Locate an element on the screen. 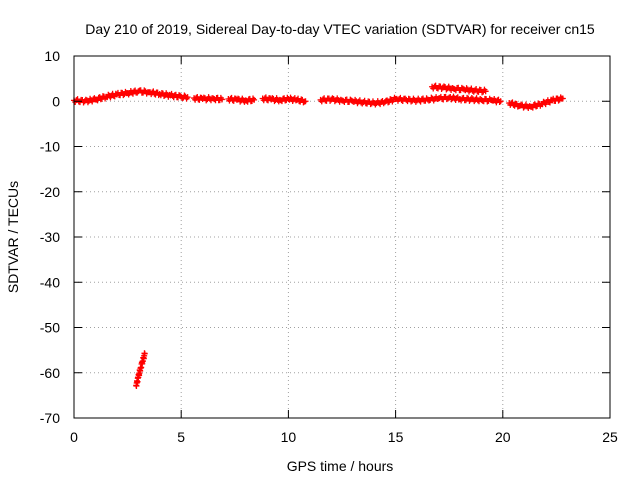  y-tick-label: -10 is located at coordinates (50, 147).